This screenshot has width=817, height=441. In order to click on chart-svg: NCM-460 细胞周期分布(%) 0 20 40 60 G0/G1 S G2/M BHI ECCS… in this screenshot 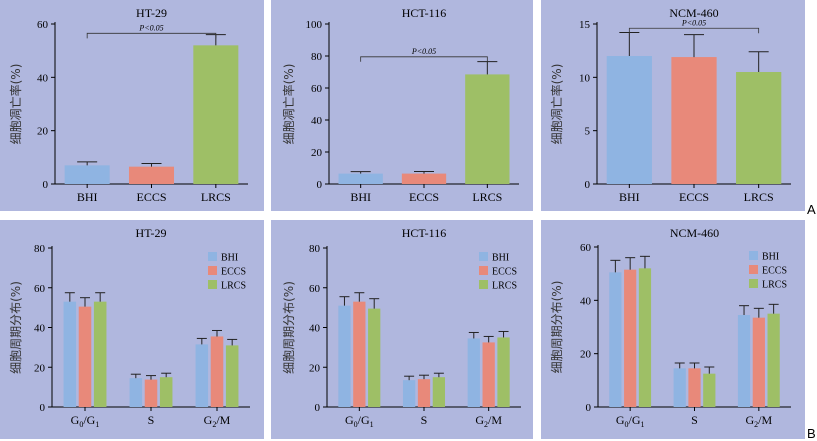, I will do `click(670, 327)`.